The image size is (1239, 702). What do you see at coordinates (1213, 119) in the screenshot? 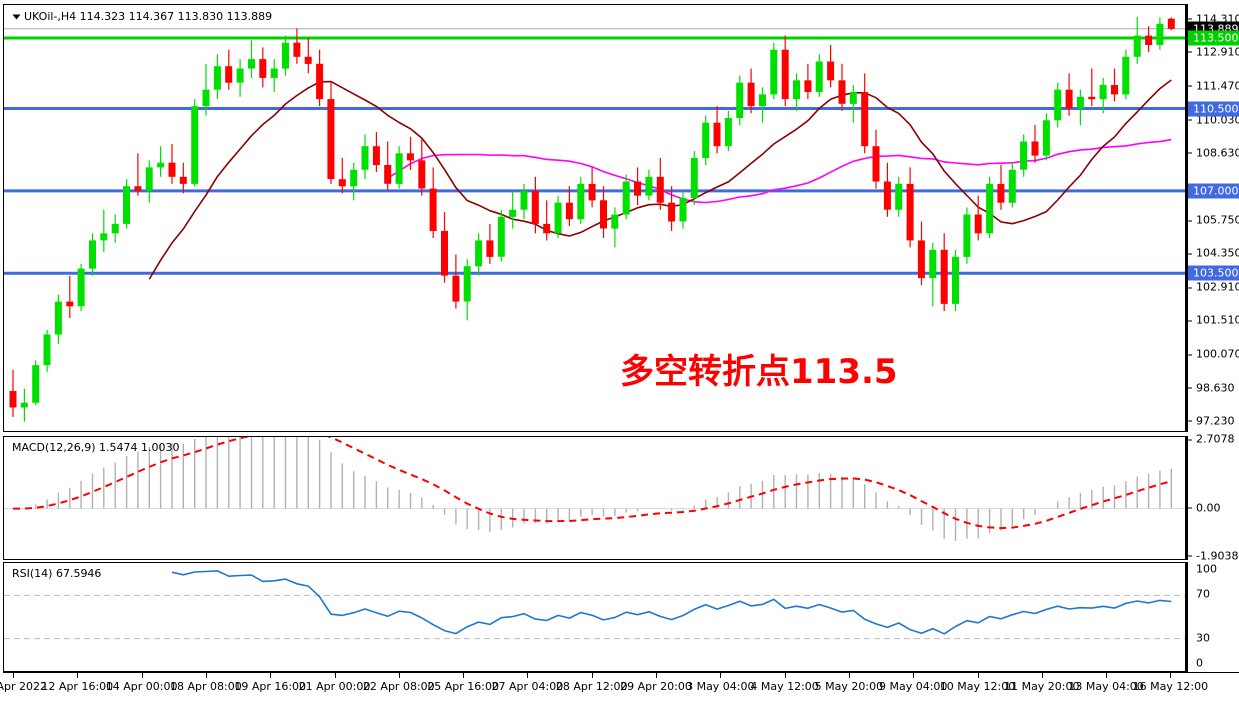
I see `price-tick: 110.030` at bounding box center [1213, 119].